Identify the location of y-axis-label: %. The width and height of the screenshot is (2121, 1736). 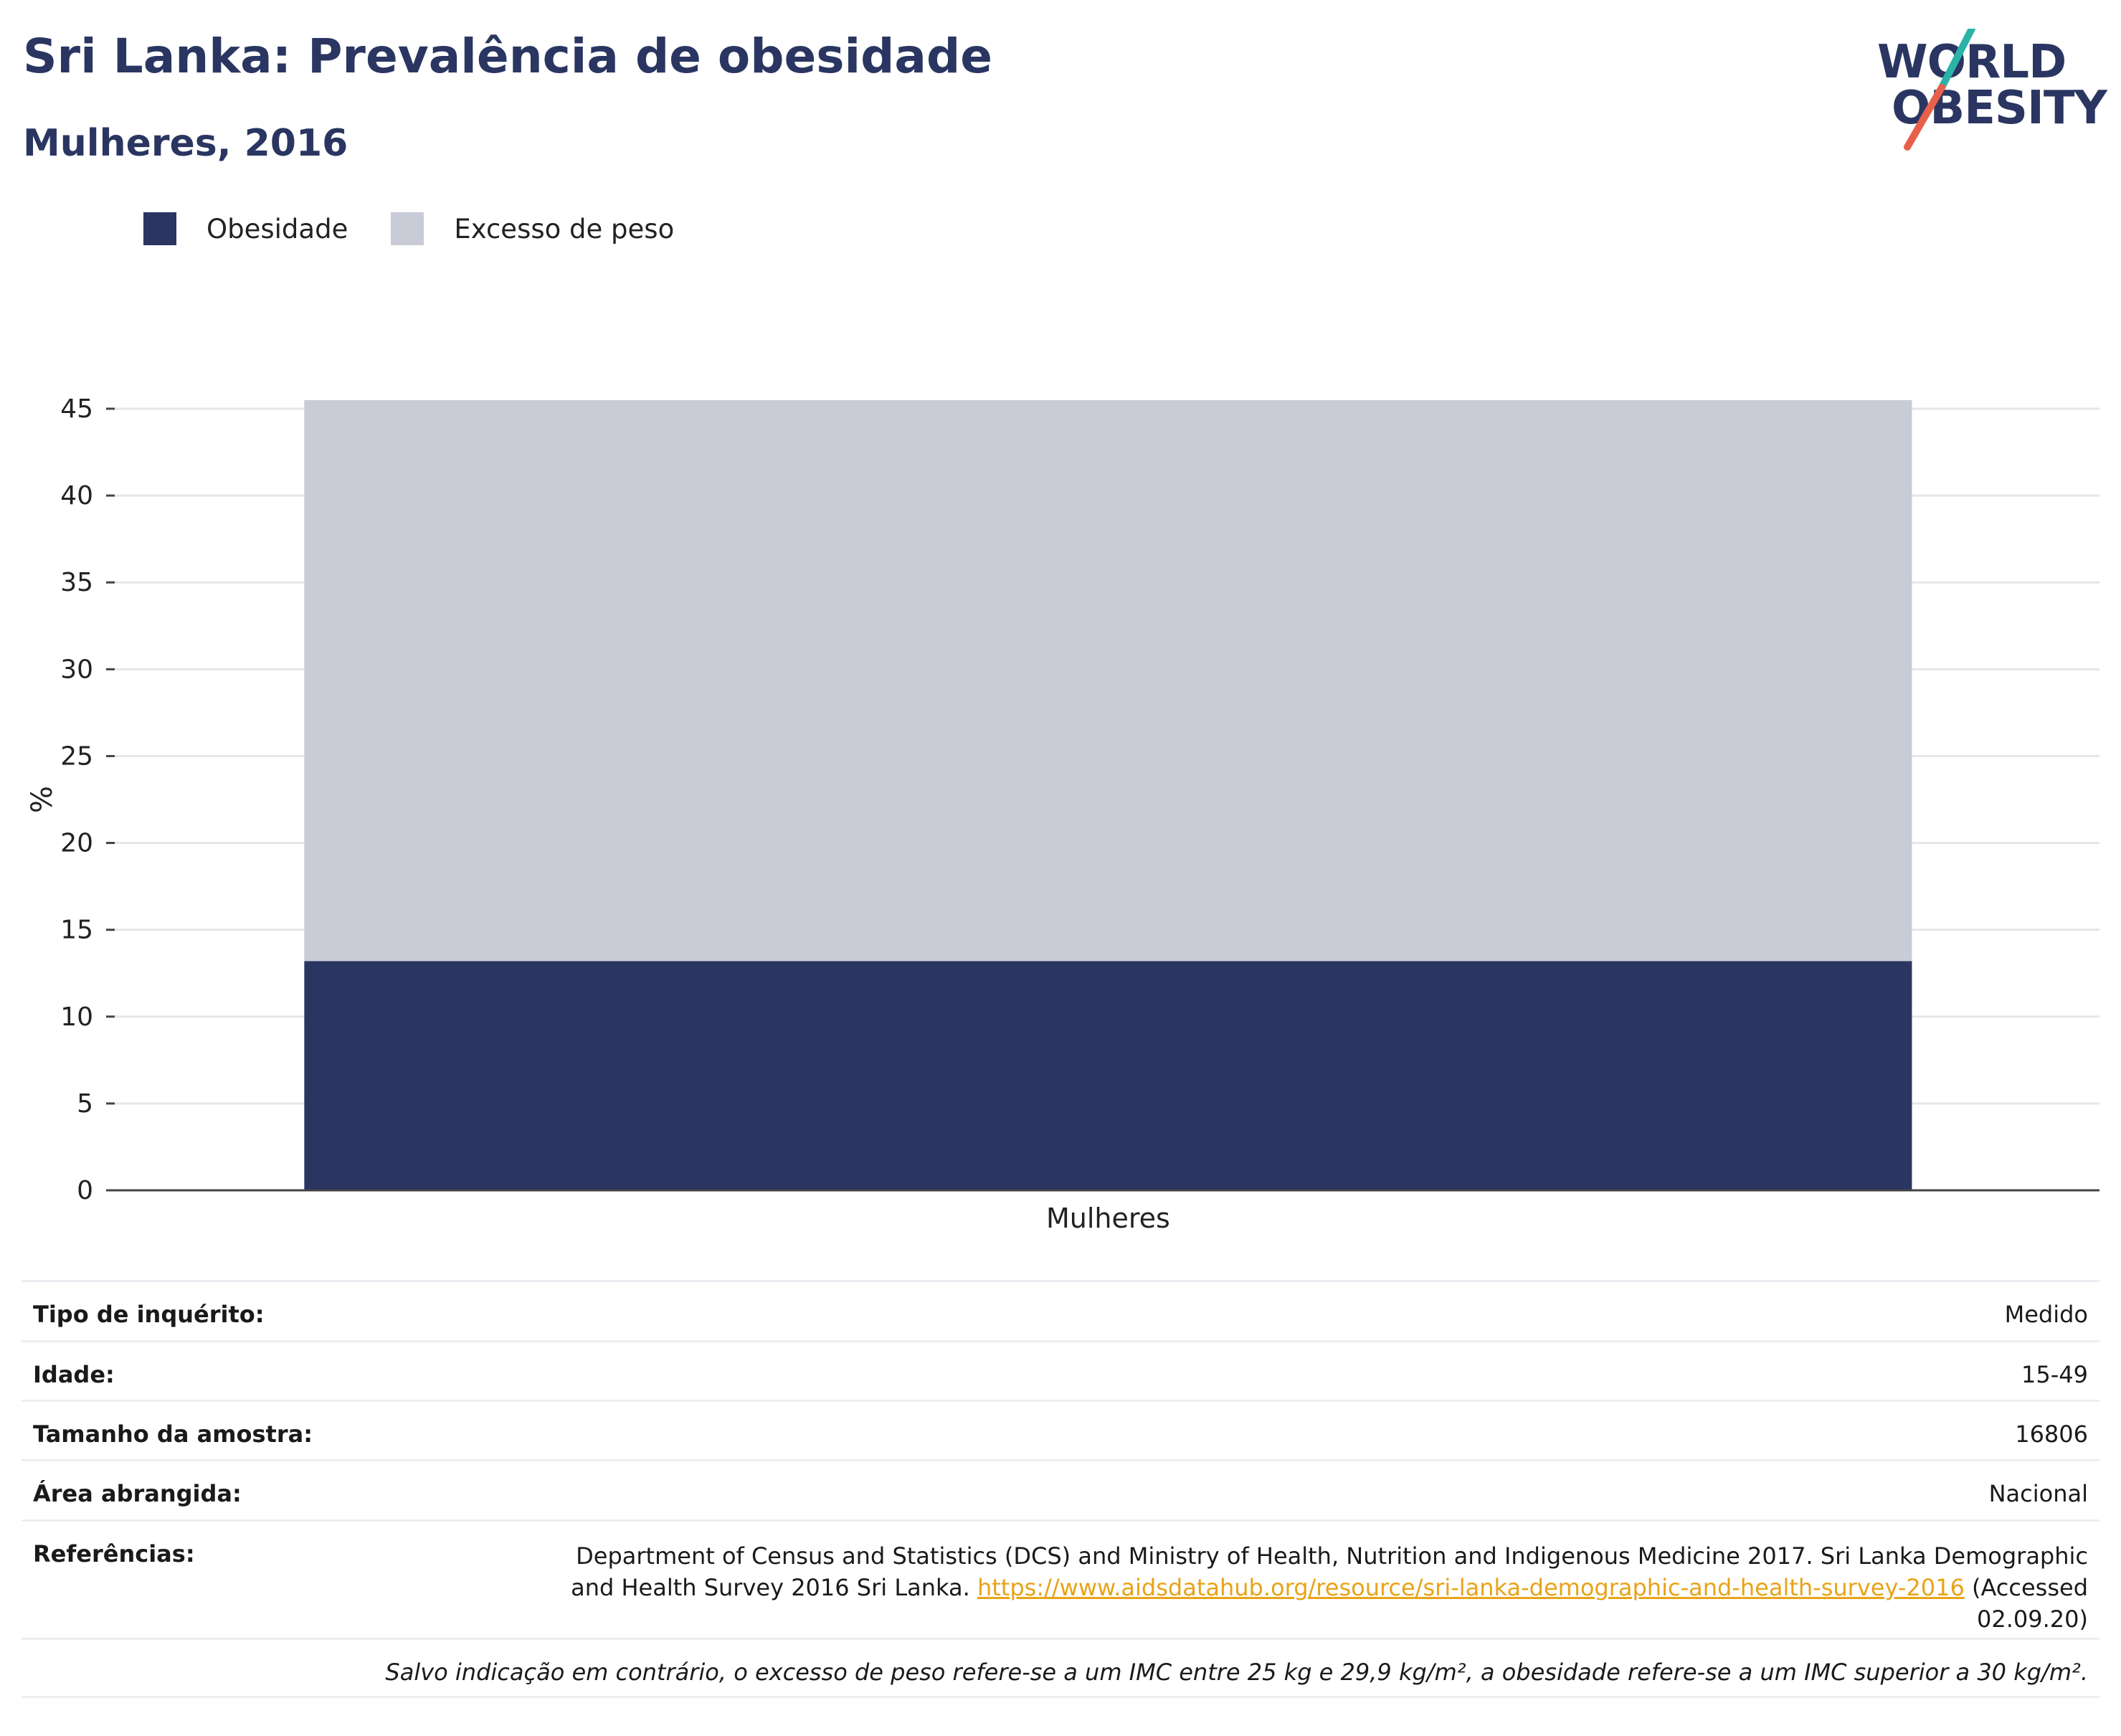
(42, 799).